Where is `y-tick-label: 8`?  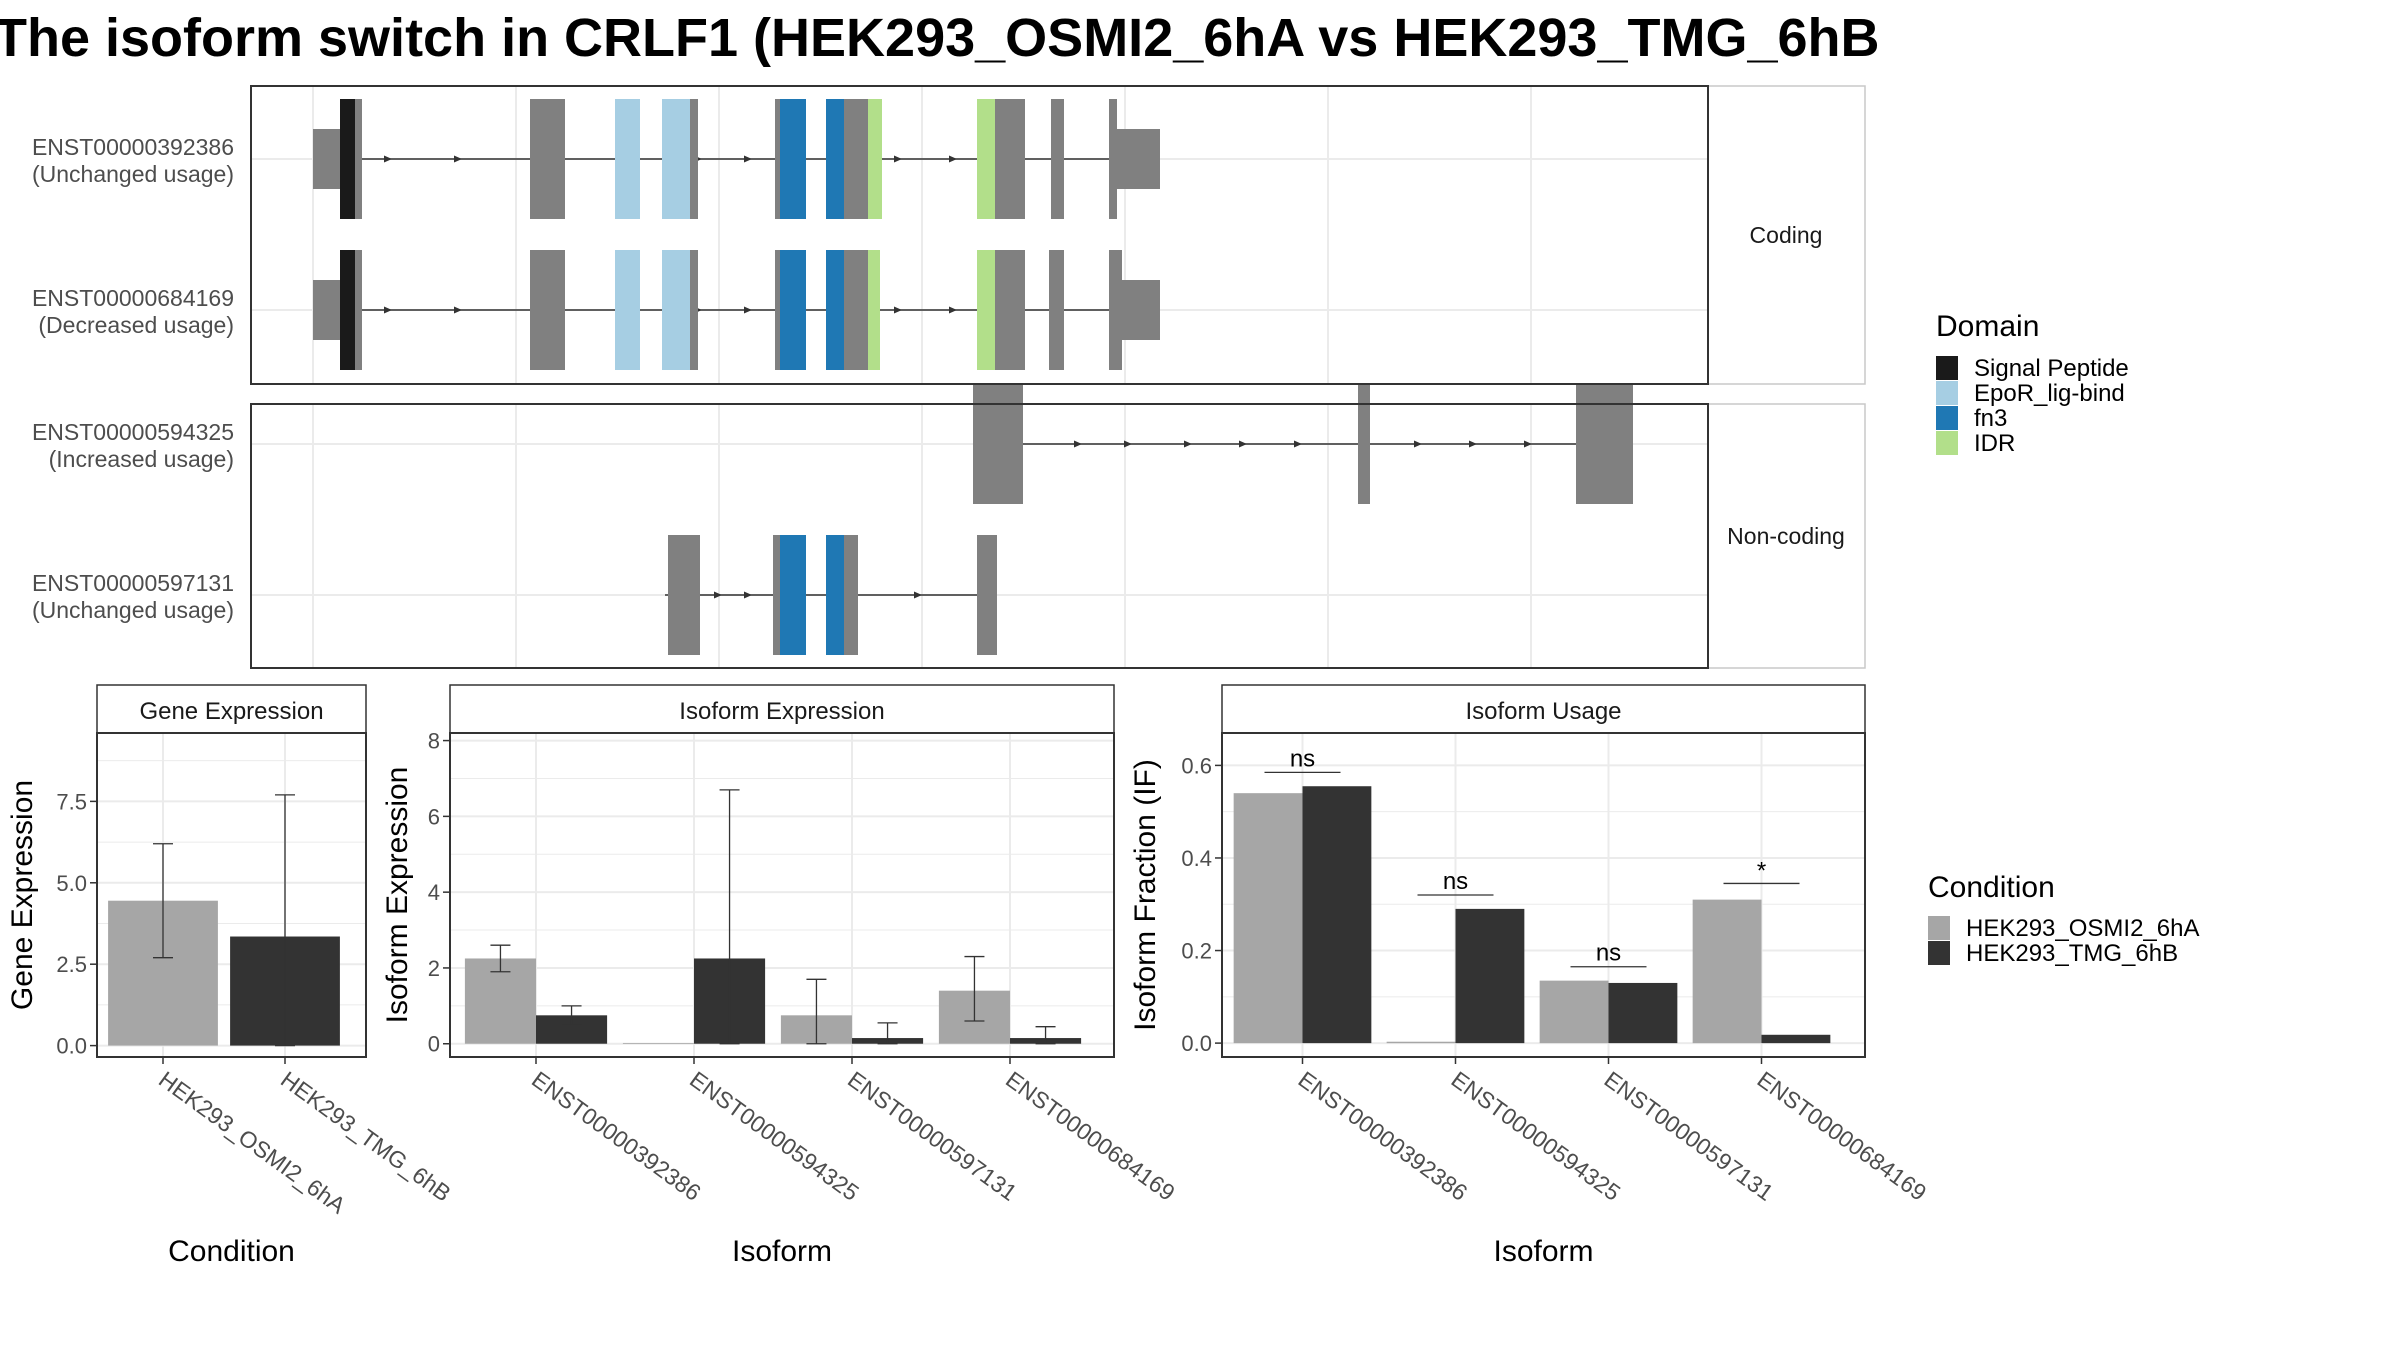
y-tick-label: 8 is located at coordinates (434, 741).